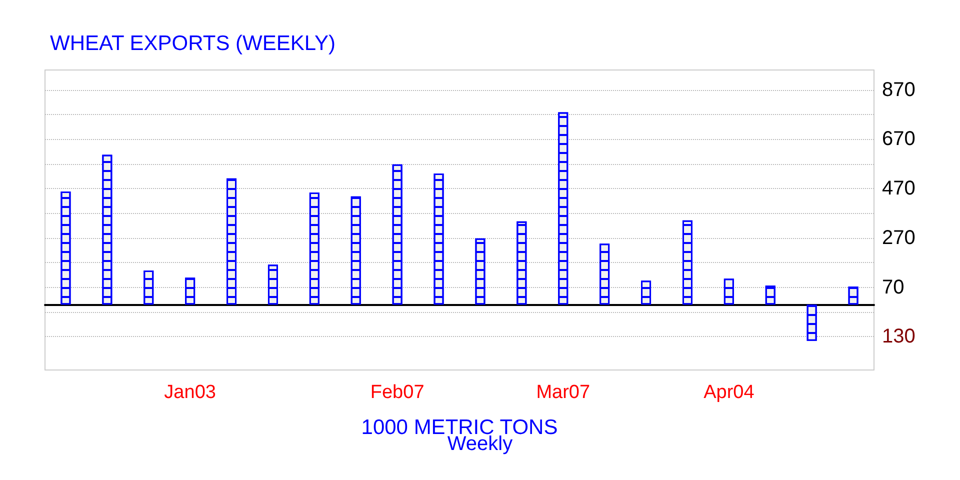  What do you see at coordinates (397, 392) in the screenshot?
I see `x-tick-label: Feb07` at bounding box center [397, 392].